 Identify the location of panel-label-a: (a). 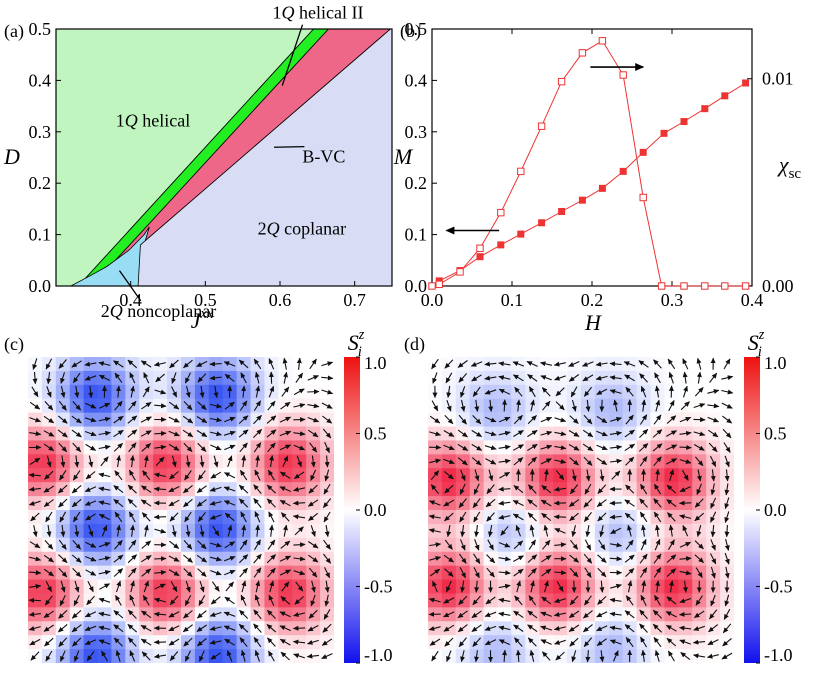
(14, 31).